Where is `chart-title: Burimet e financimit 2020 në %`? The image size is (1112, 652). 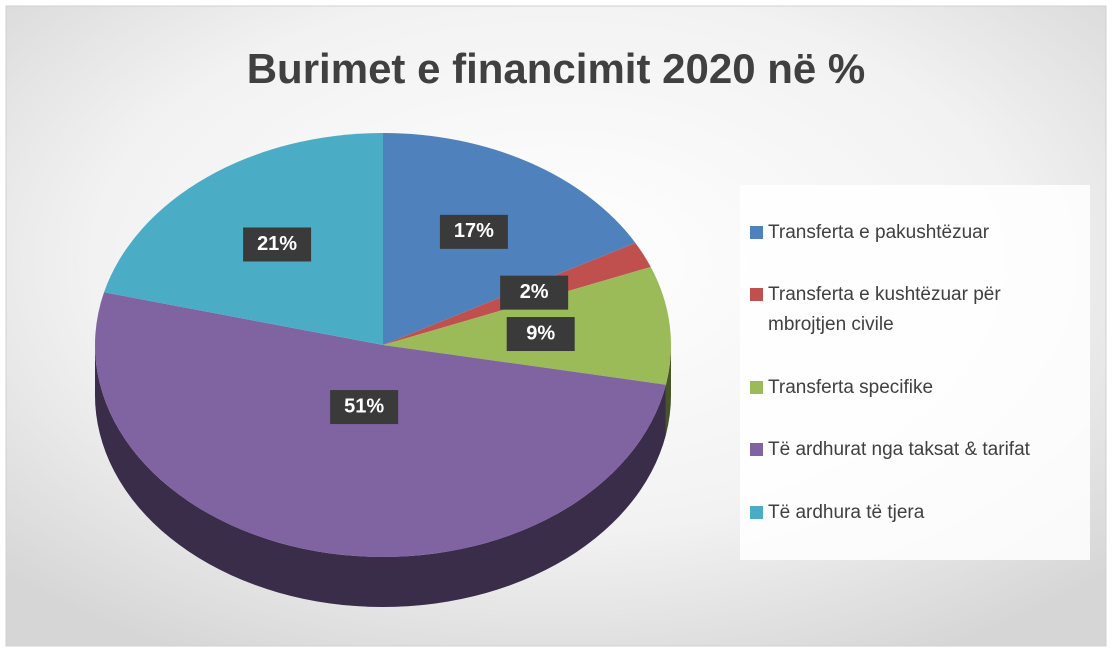 chart-title: Burimet e financimit 2020 në % is located at coordinates (556, 68).